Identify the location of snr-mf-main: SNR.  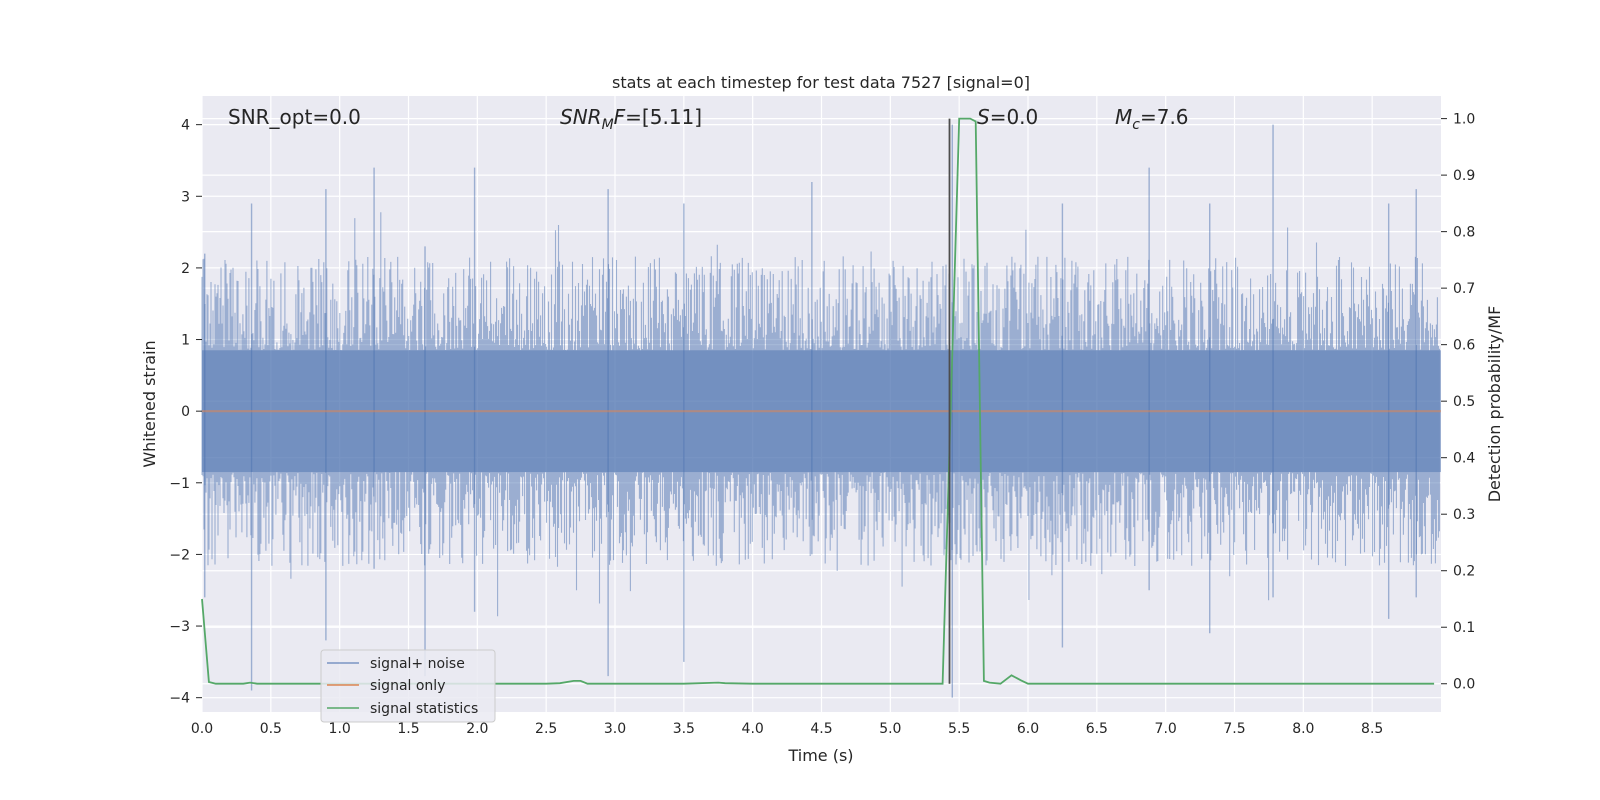
(581, 117).